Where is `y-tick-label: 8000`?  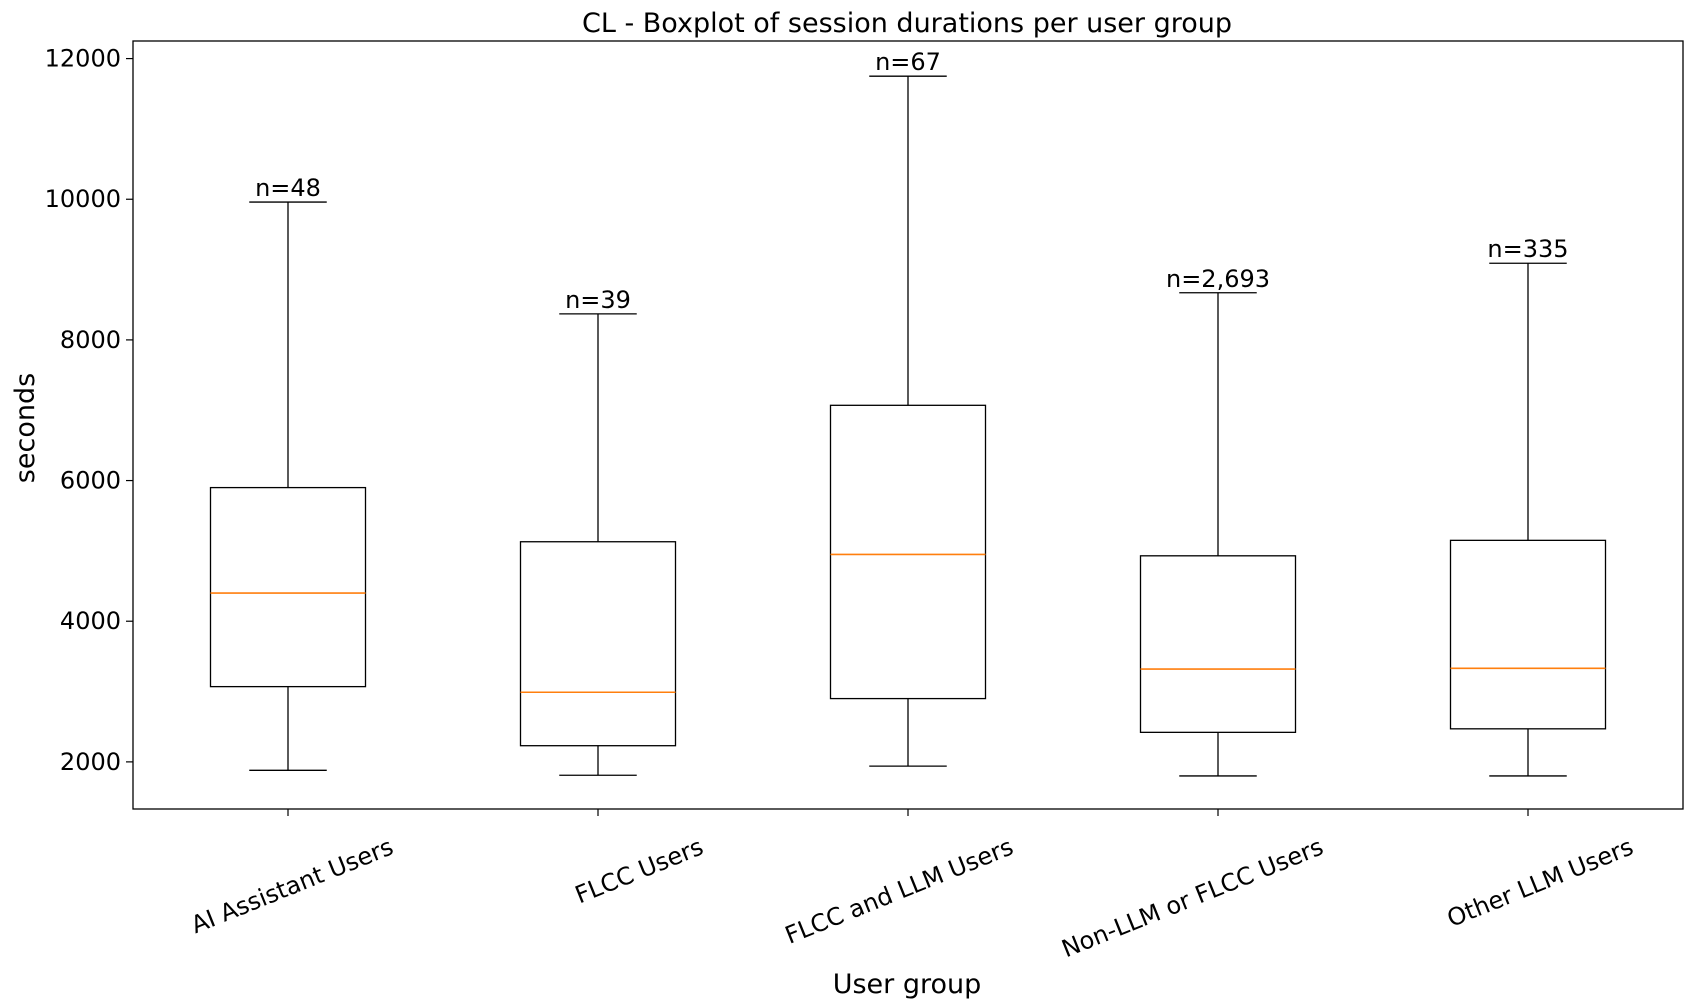
y-tick-label: 8000 is located at coordinates (90, 340).